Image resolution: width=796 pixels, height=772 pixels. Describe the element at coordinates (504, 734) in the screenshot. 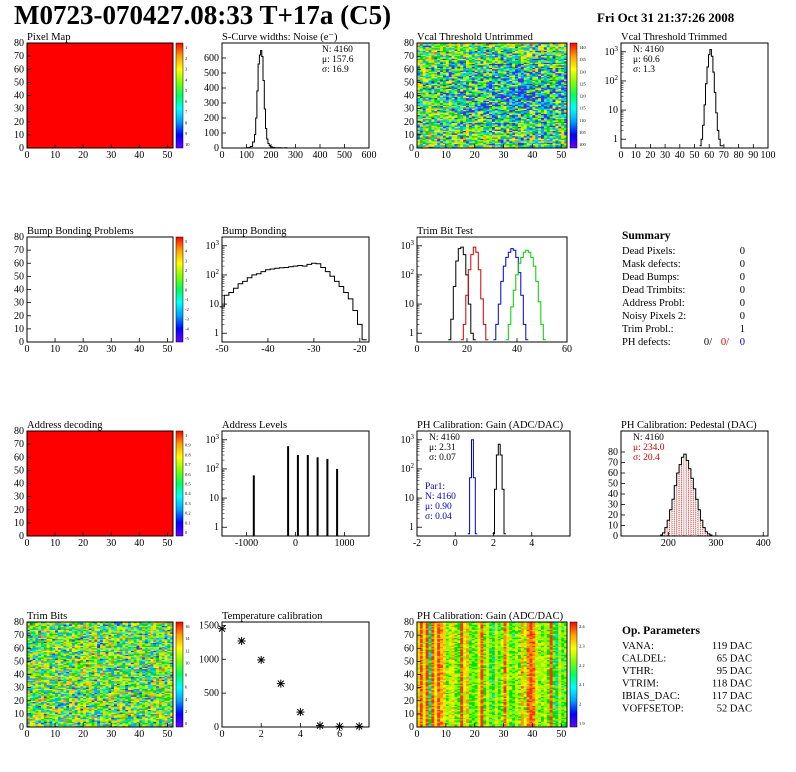

I see `x-tick-label: 30` at that location.